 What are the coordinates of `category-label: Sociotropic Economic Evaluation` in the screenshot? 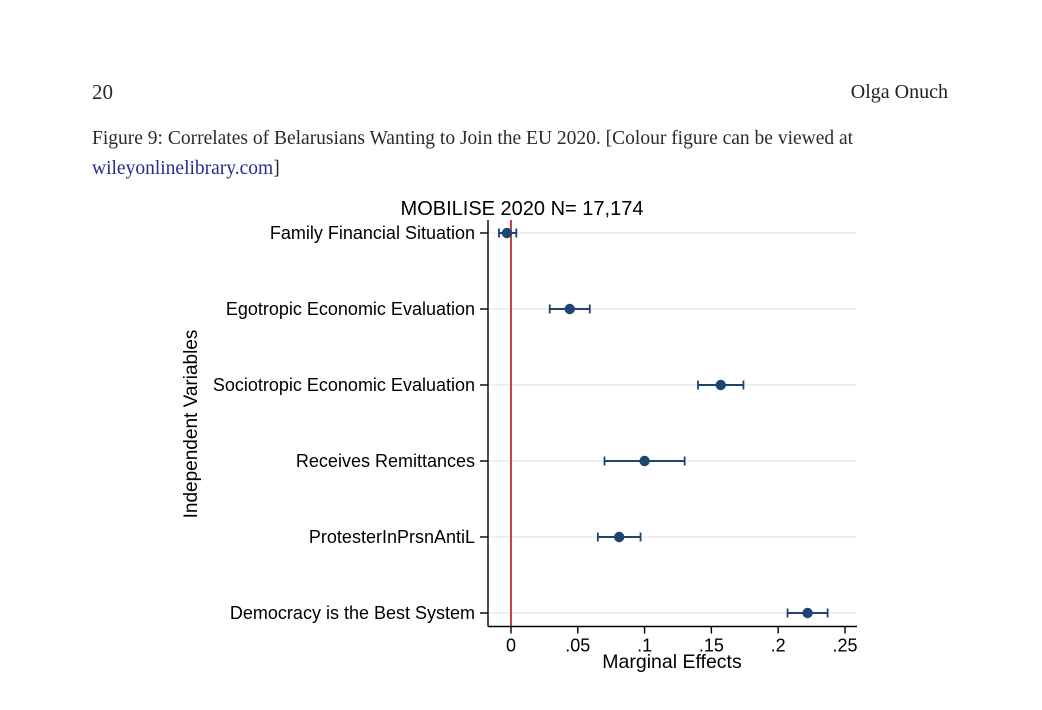 It's located at (344, 385).